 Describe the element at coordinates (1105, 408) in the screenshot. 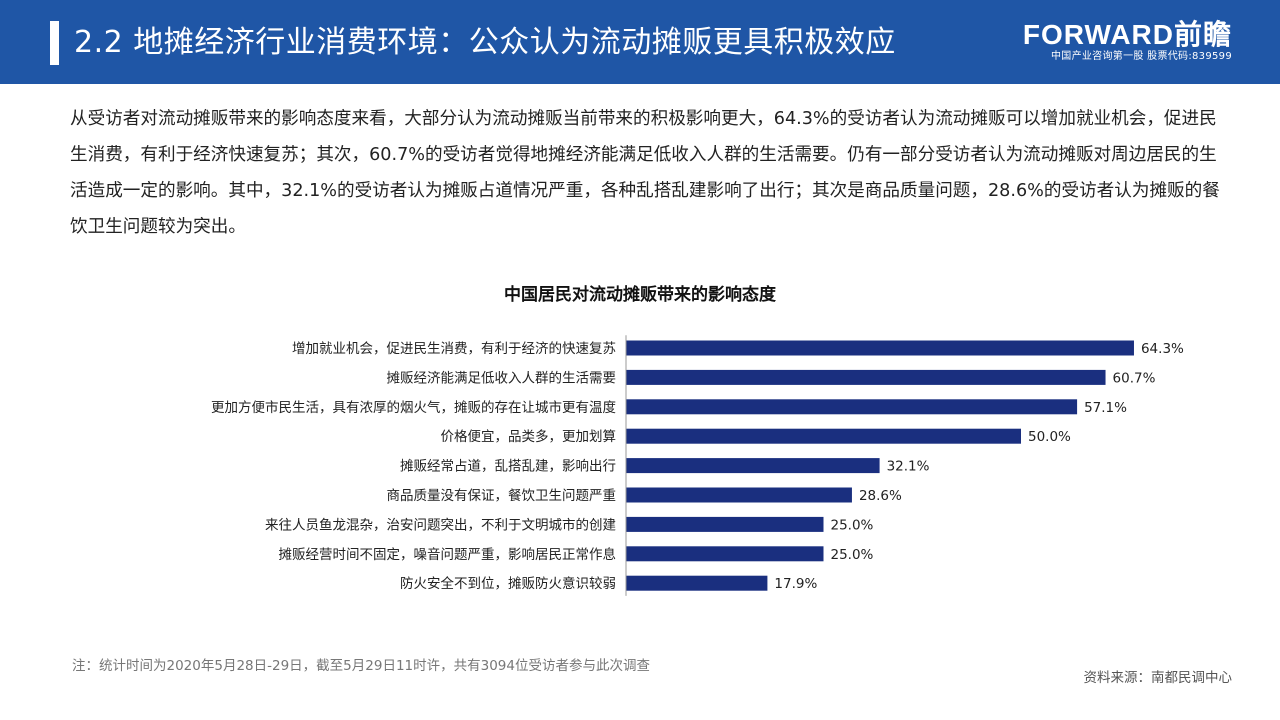

I see `value-label: 57.1%` at that location.